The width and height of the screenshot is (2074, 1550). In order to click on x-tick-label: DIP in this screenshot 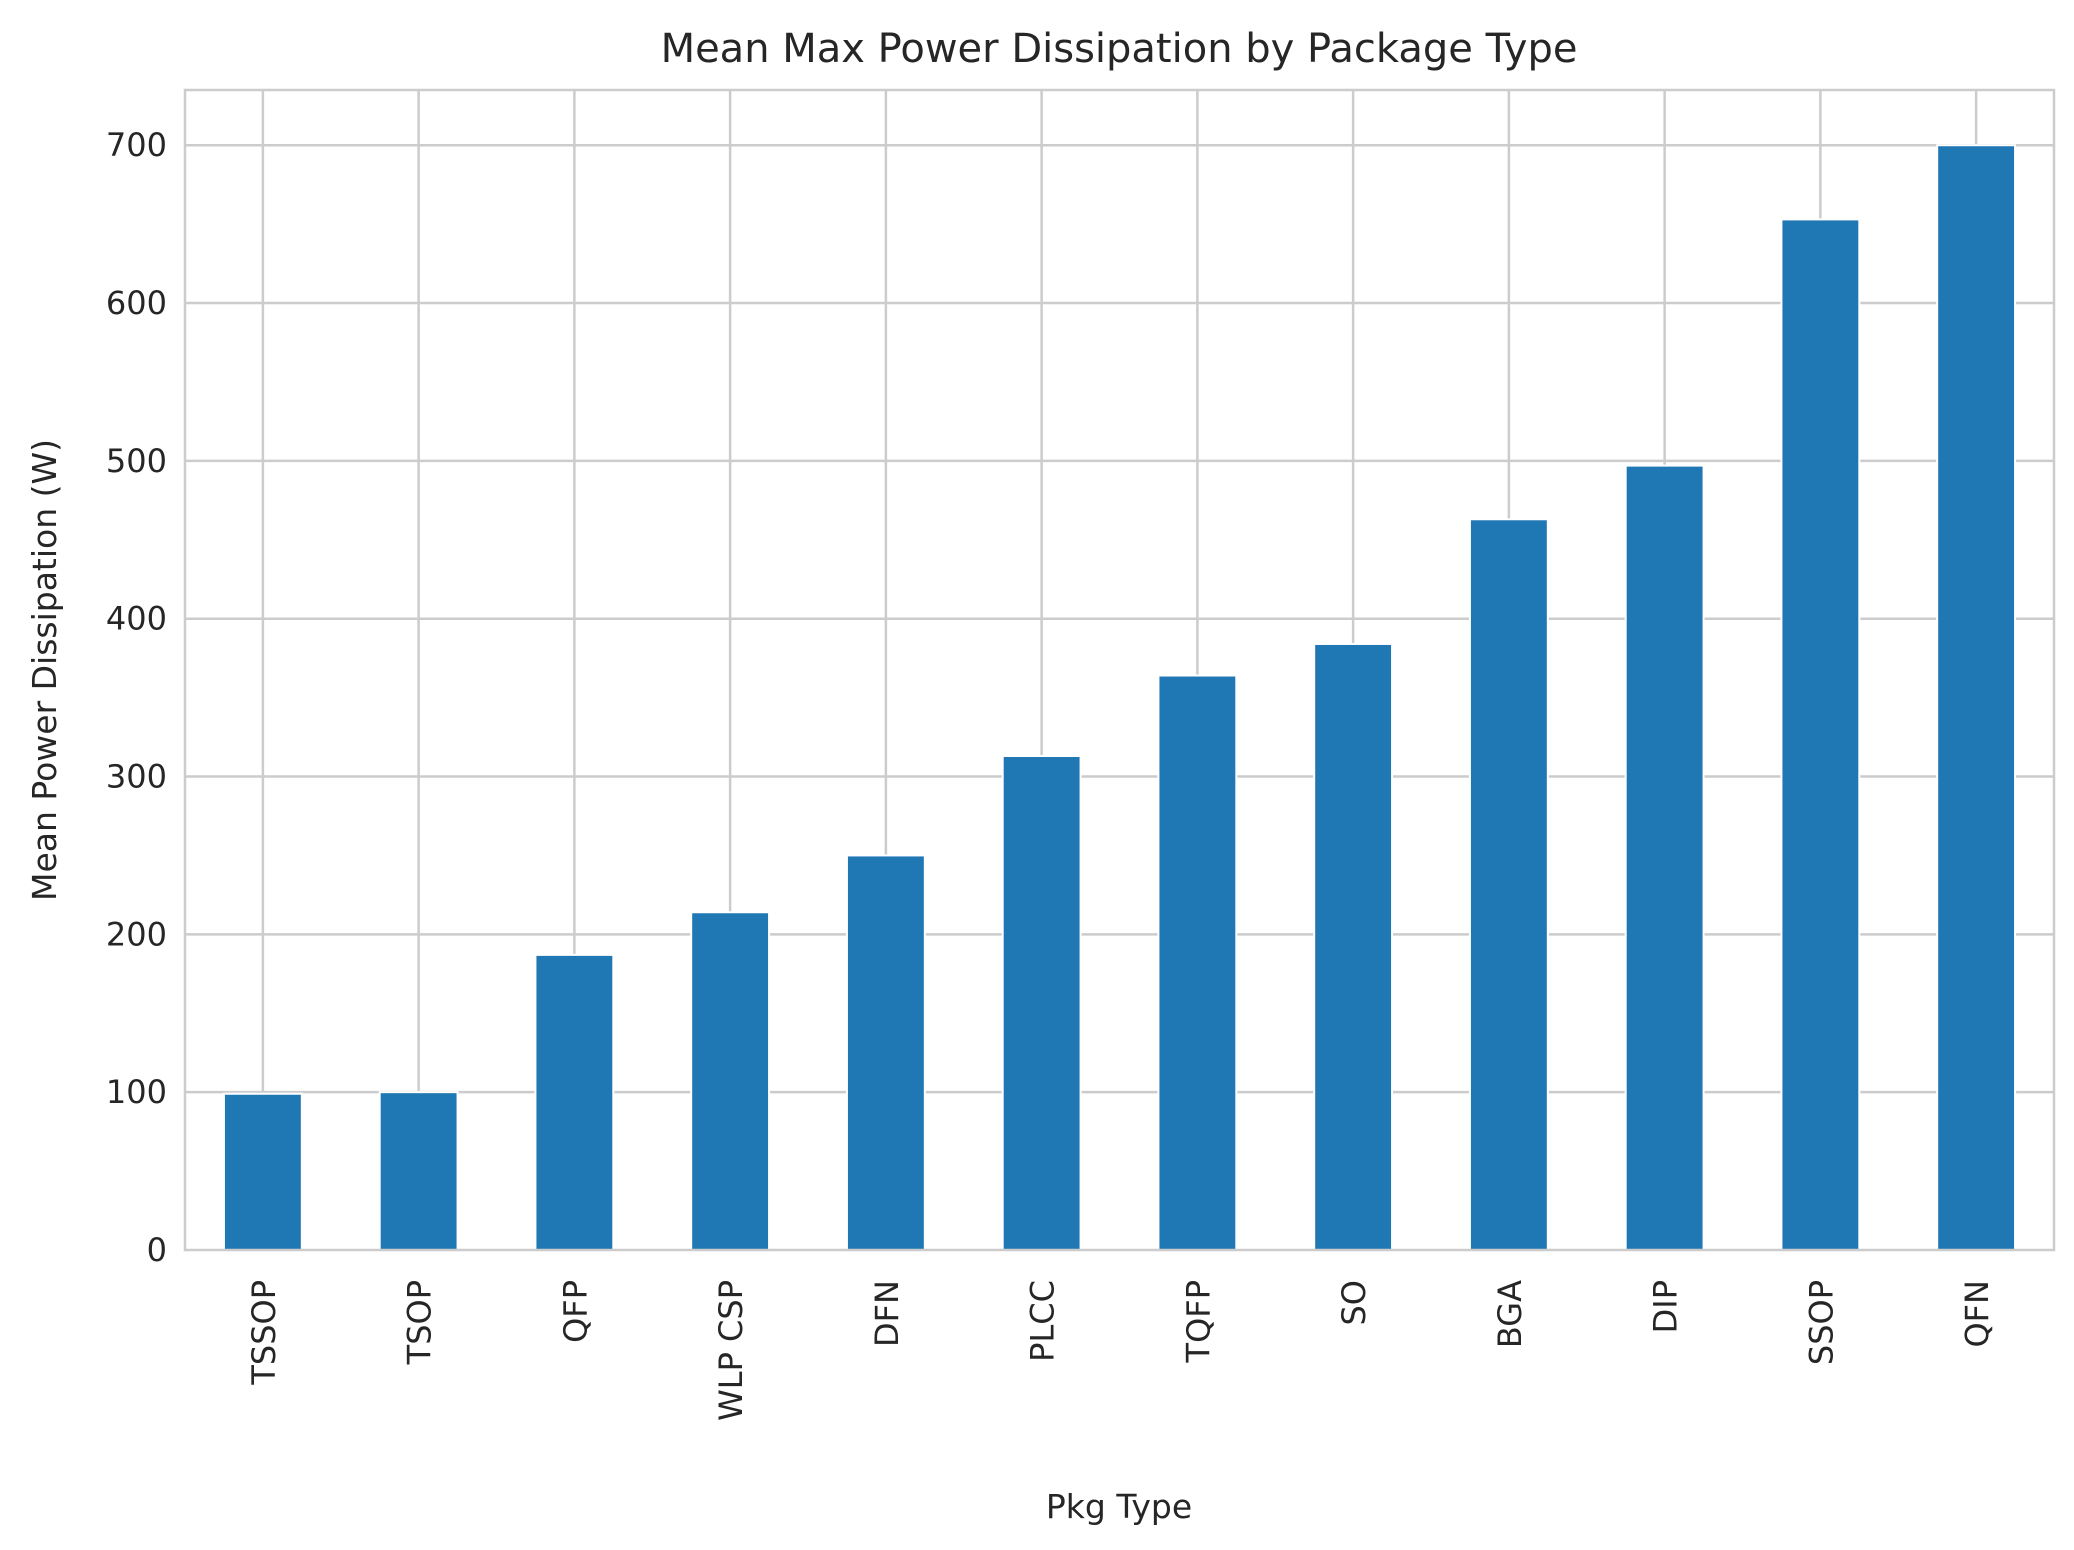, I will do `click(1666, 1306)`.